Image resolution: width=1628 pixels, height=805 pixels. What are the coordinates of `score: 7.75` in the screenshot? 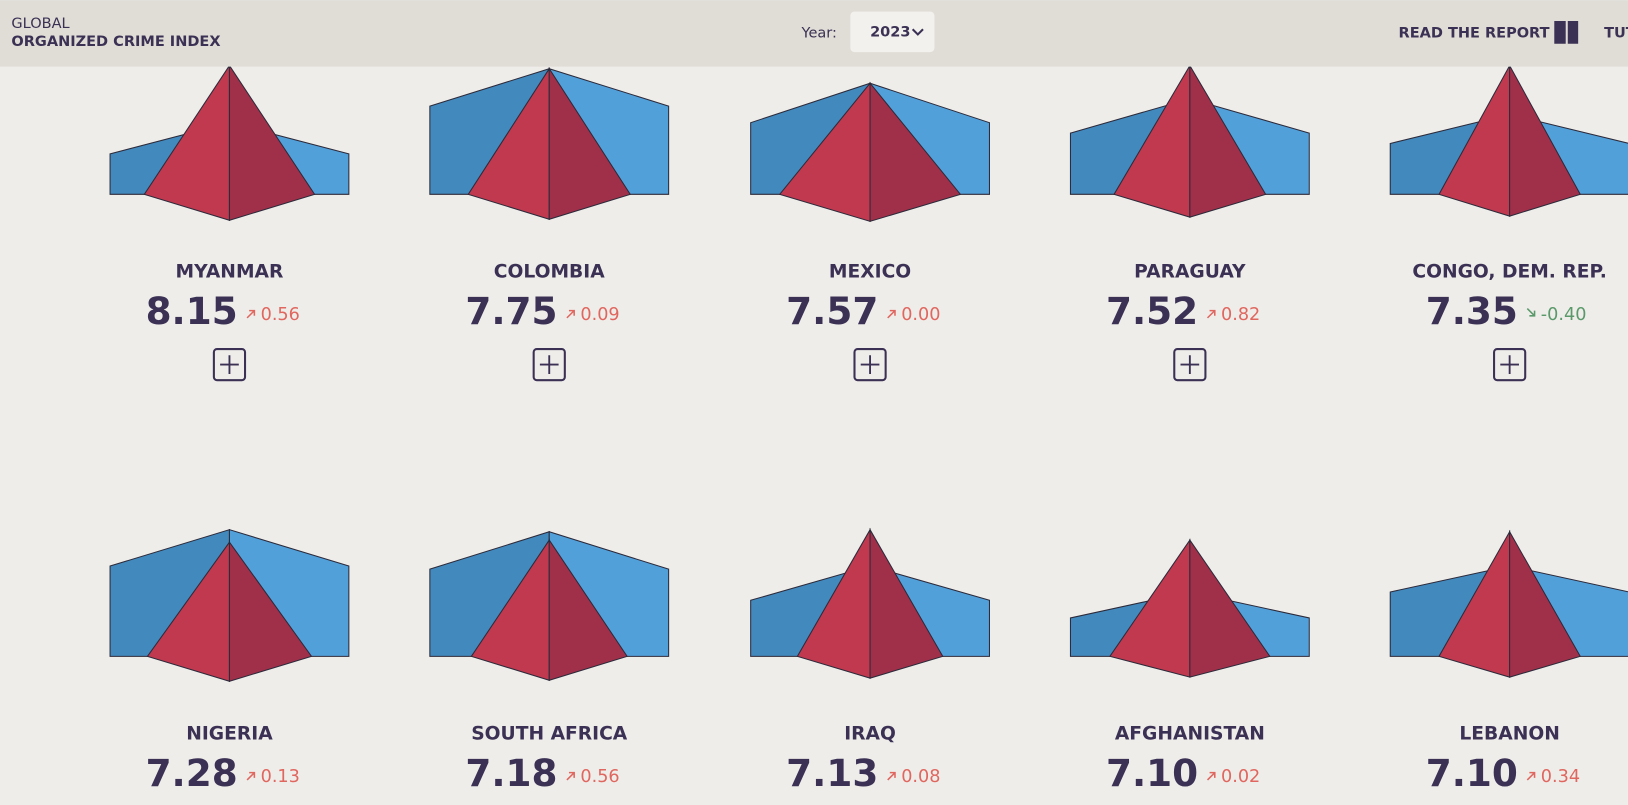 It's located at (511, 311).